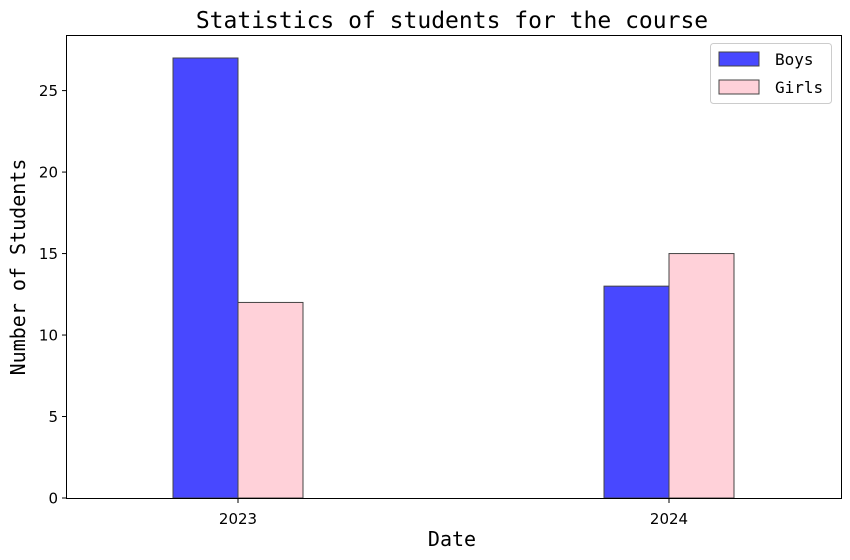 This screenshot has height=560, width=850. Describe the element at coordinates (452, 539) in the screenshot. I see `x-axis-label: Date` at that location.